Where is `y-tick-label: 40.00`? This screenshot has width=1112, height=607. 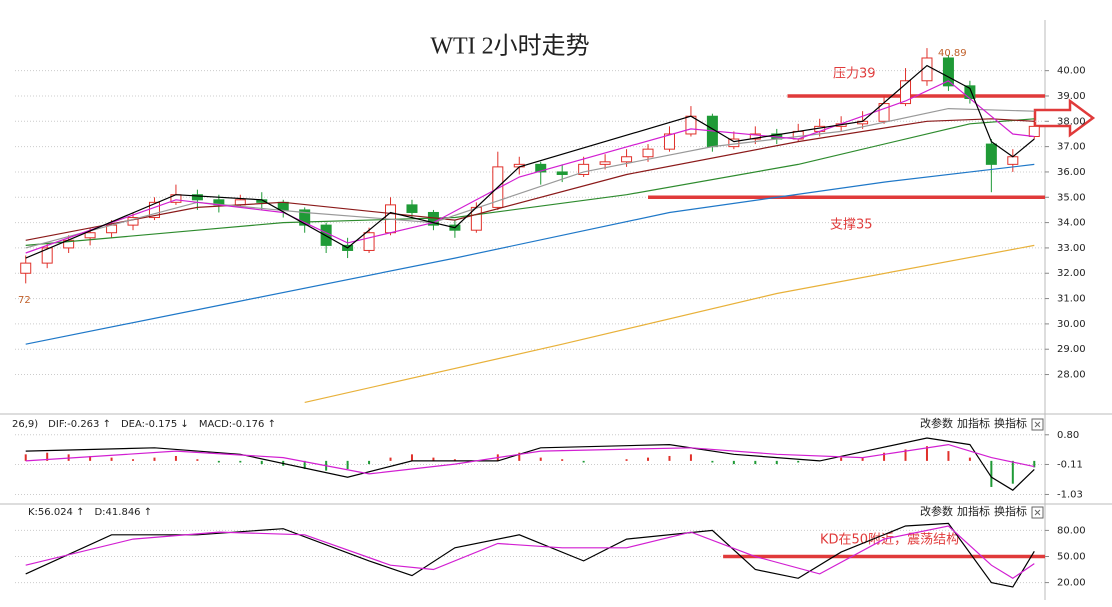 y-tick-label: 40.00 is located at coordinates (1071, 71).